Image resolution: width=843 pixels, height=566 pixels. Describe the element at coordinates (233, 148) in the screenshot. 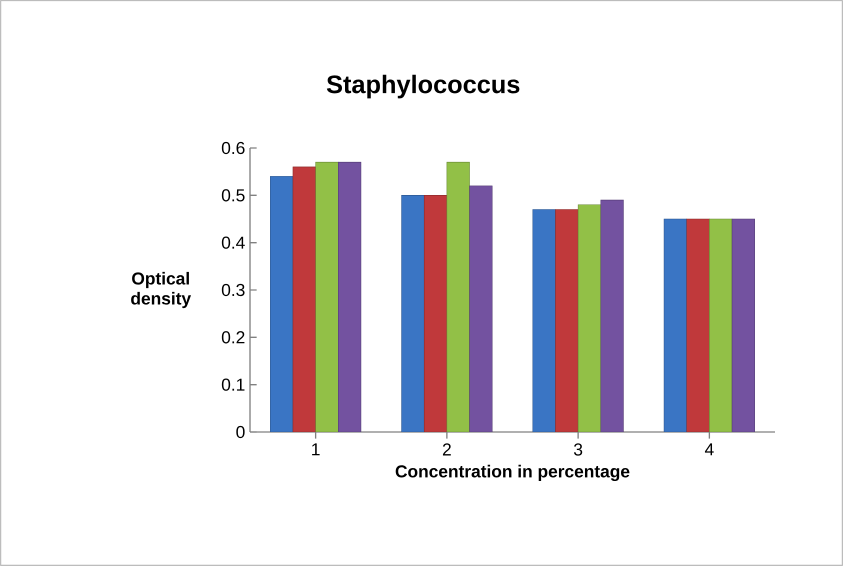

I see `y-tick-label: 0.6` at that location.